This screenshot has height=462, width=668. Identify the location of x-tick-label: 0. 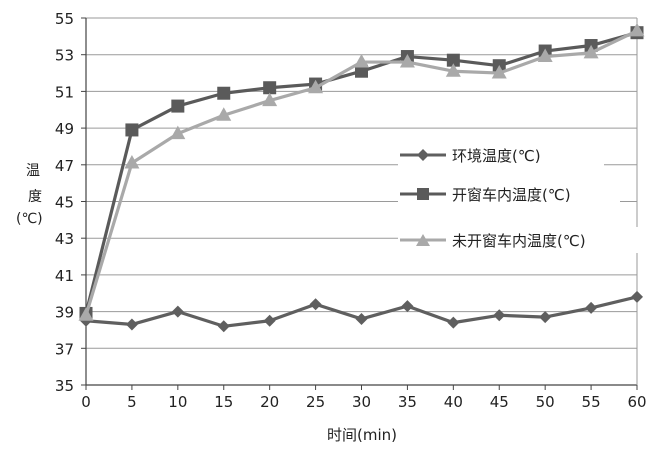
(86, 402).